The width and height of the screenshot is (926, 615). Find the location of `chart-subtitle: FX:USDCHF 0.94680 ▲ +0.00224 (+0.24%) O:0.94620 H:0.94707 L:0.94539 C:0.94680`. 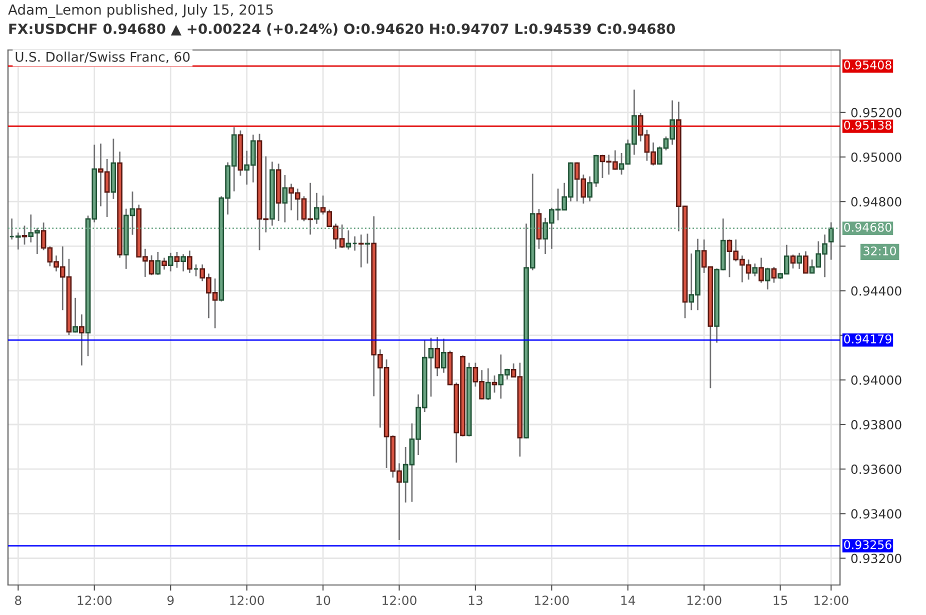

chart-subtitle: FX:USDCHF 0.94680 ▲ +0.00224 (+0.24%) O:0.94620 H:0.94707 L:0.94539 C:0.94680 is located at coordinates (342, 29).